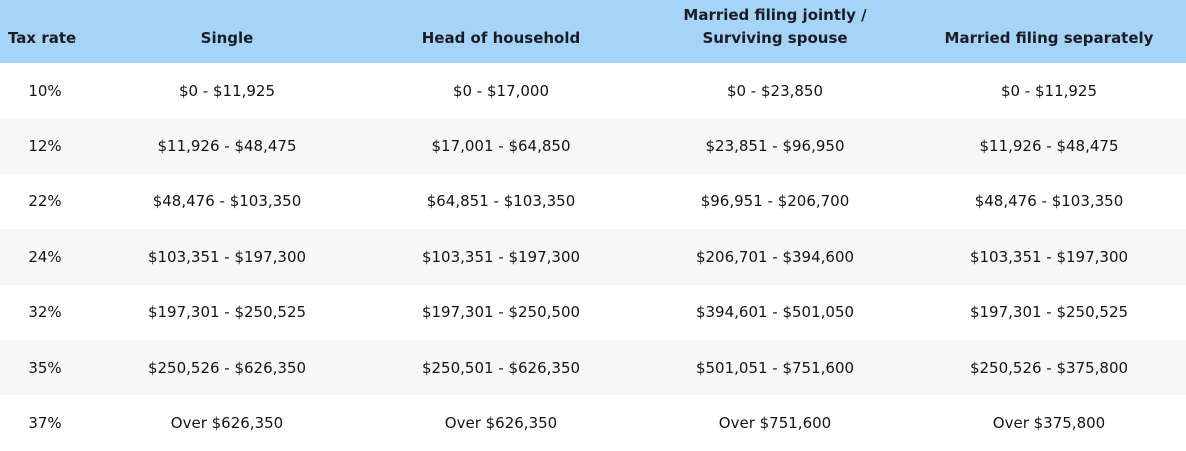  What do you see at coordinates (227, 423) in the screenshot?
I see `single-bracket-cell: Over $626,350` at bounding box center [227, 423].